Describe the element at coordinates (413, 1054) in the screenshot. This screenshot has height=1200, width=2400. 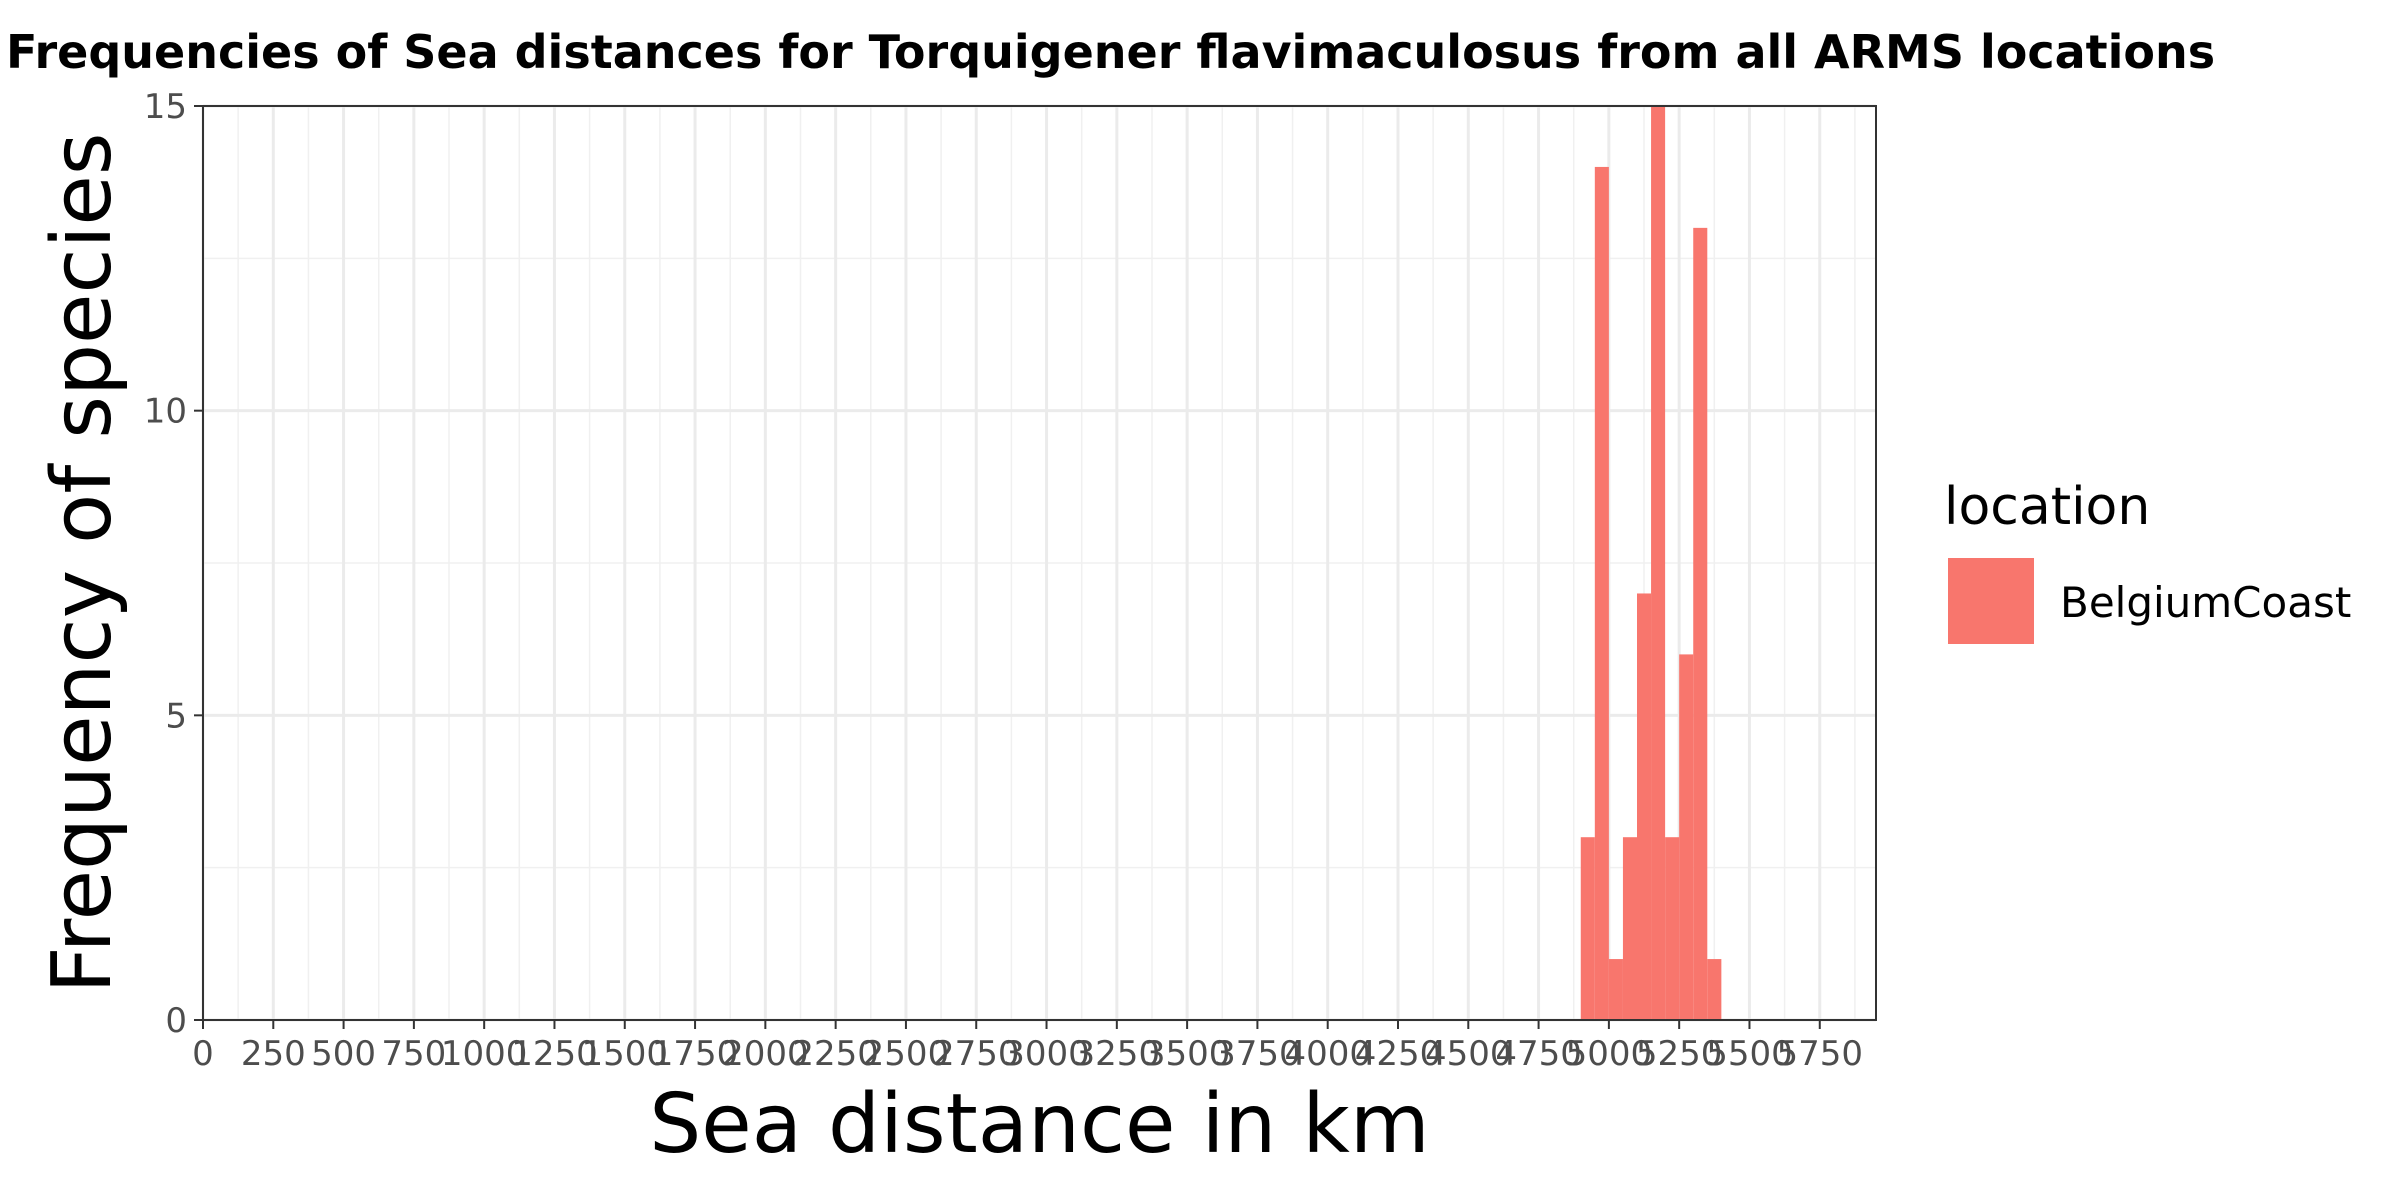
I see `x-tick-label: 750` at that location.